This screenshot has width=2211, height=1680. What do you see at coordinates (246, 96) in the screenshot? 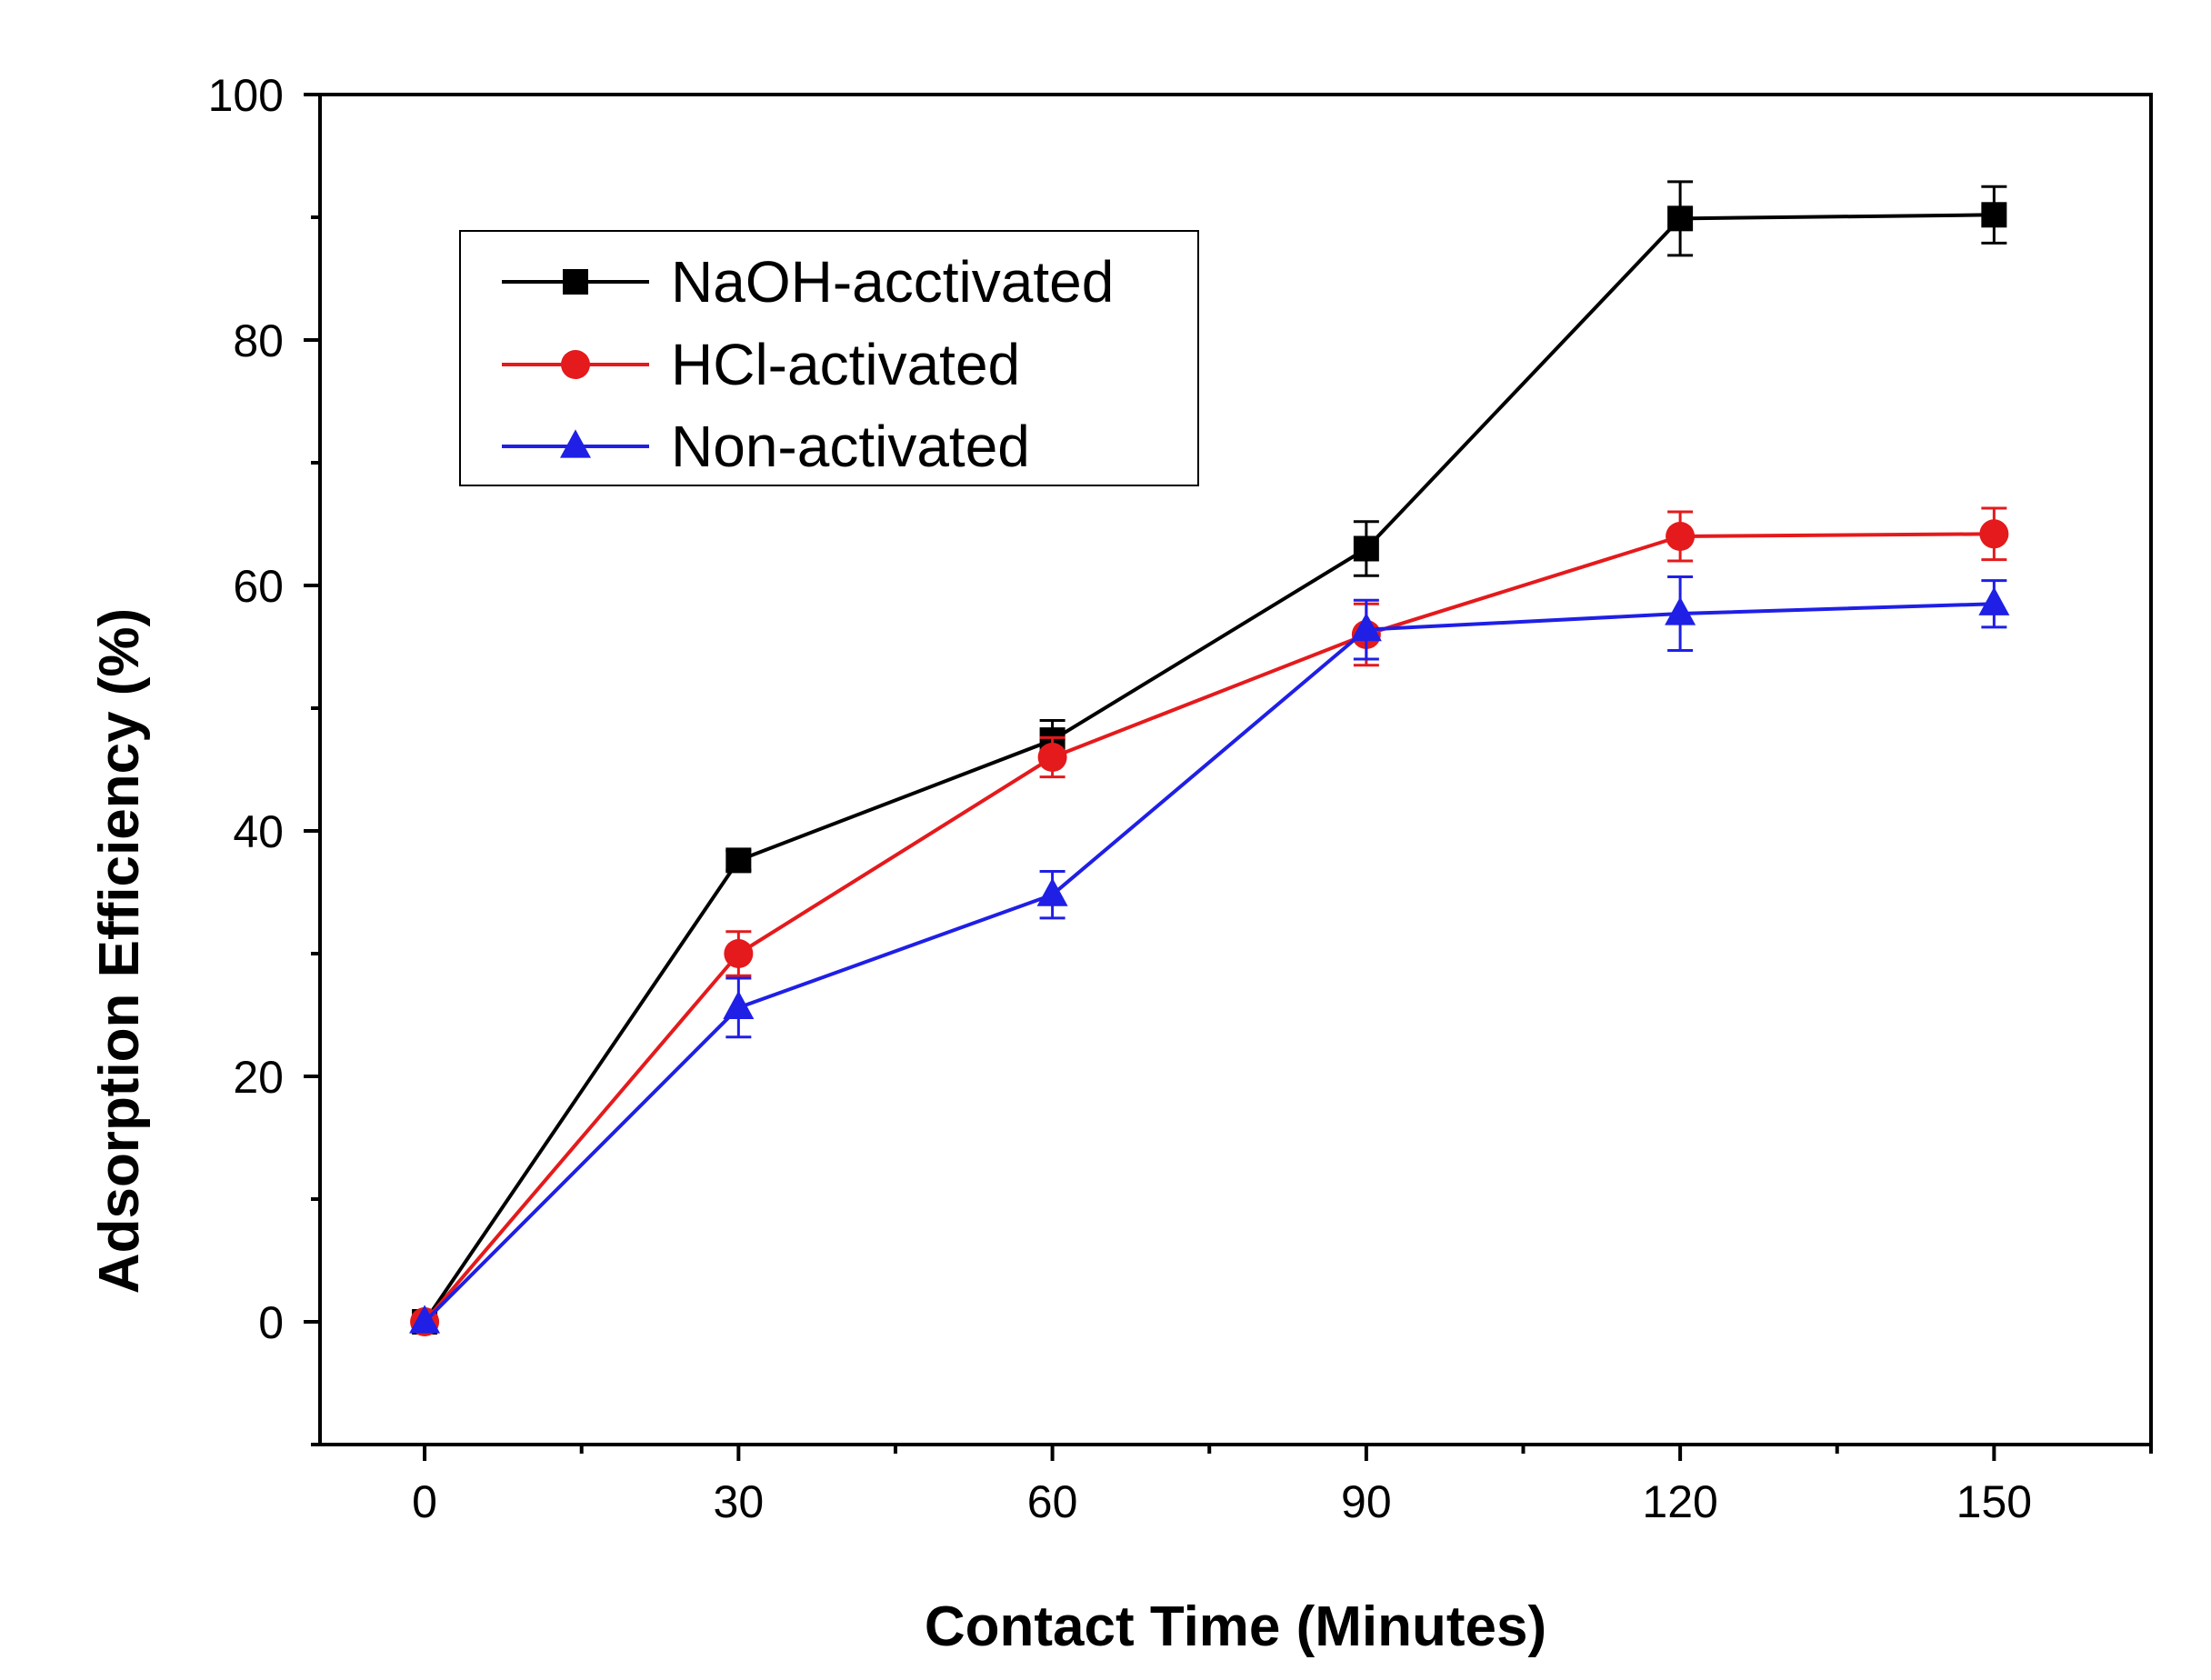
I see `y-tick-label: 100` at bounding box center [246, 96].